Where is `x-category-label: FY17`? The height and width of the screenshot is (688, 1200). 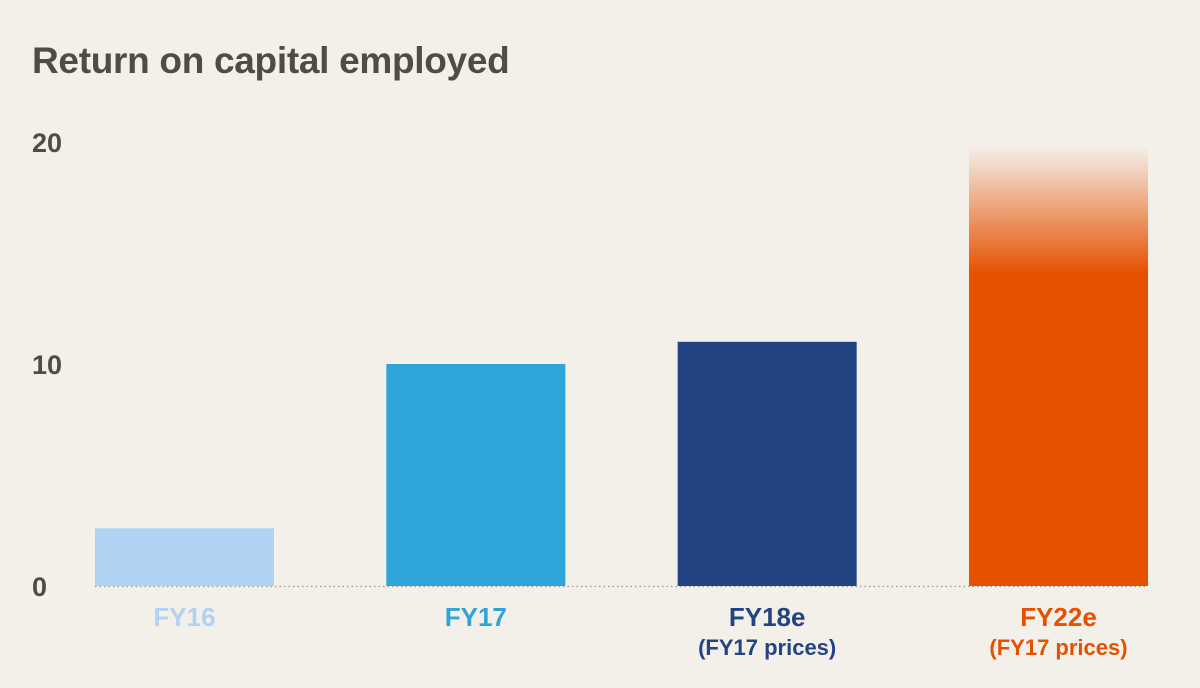
x-category-label: FY17 is located at coordinates (476, 617).